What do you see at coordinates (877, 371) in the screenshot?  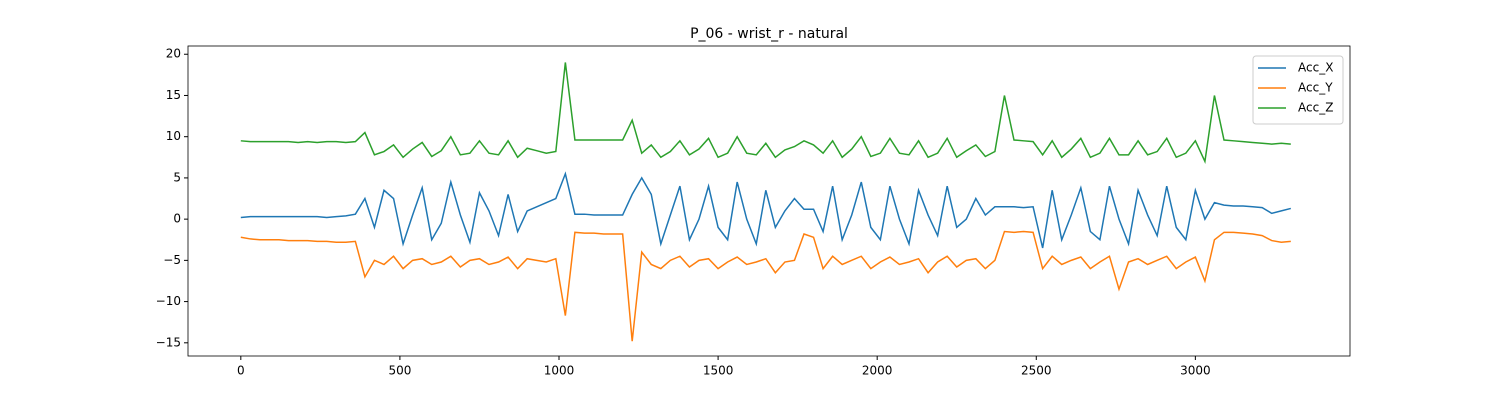 I see `x-tick-label: 2000` at bounding box center [877, 371].